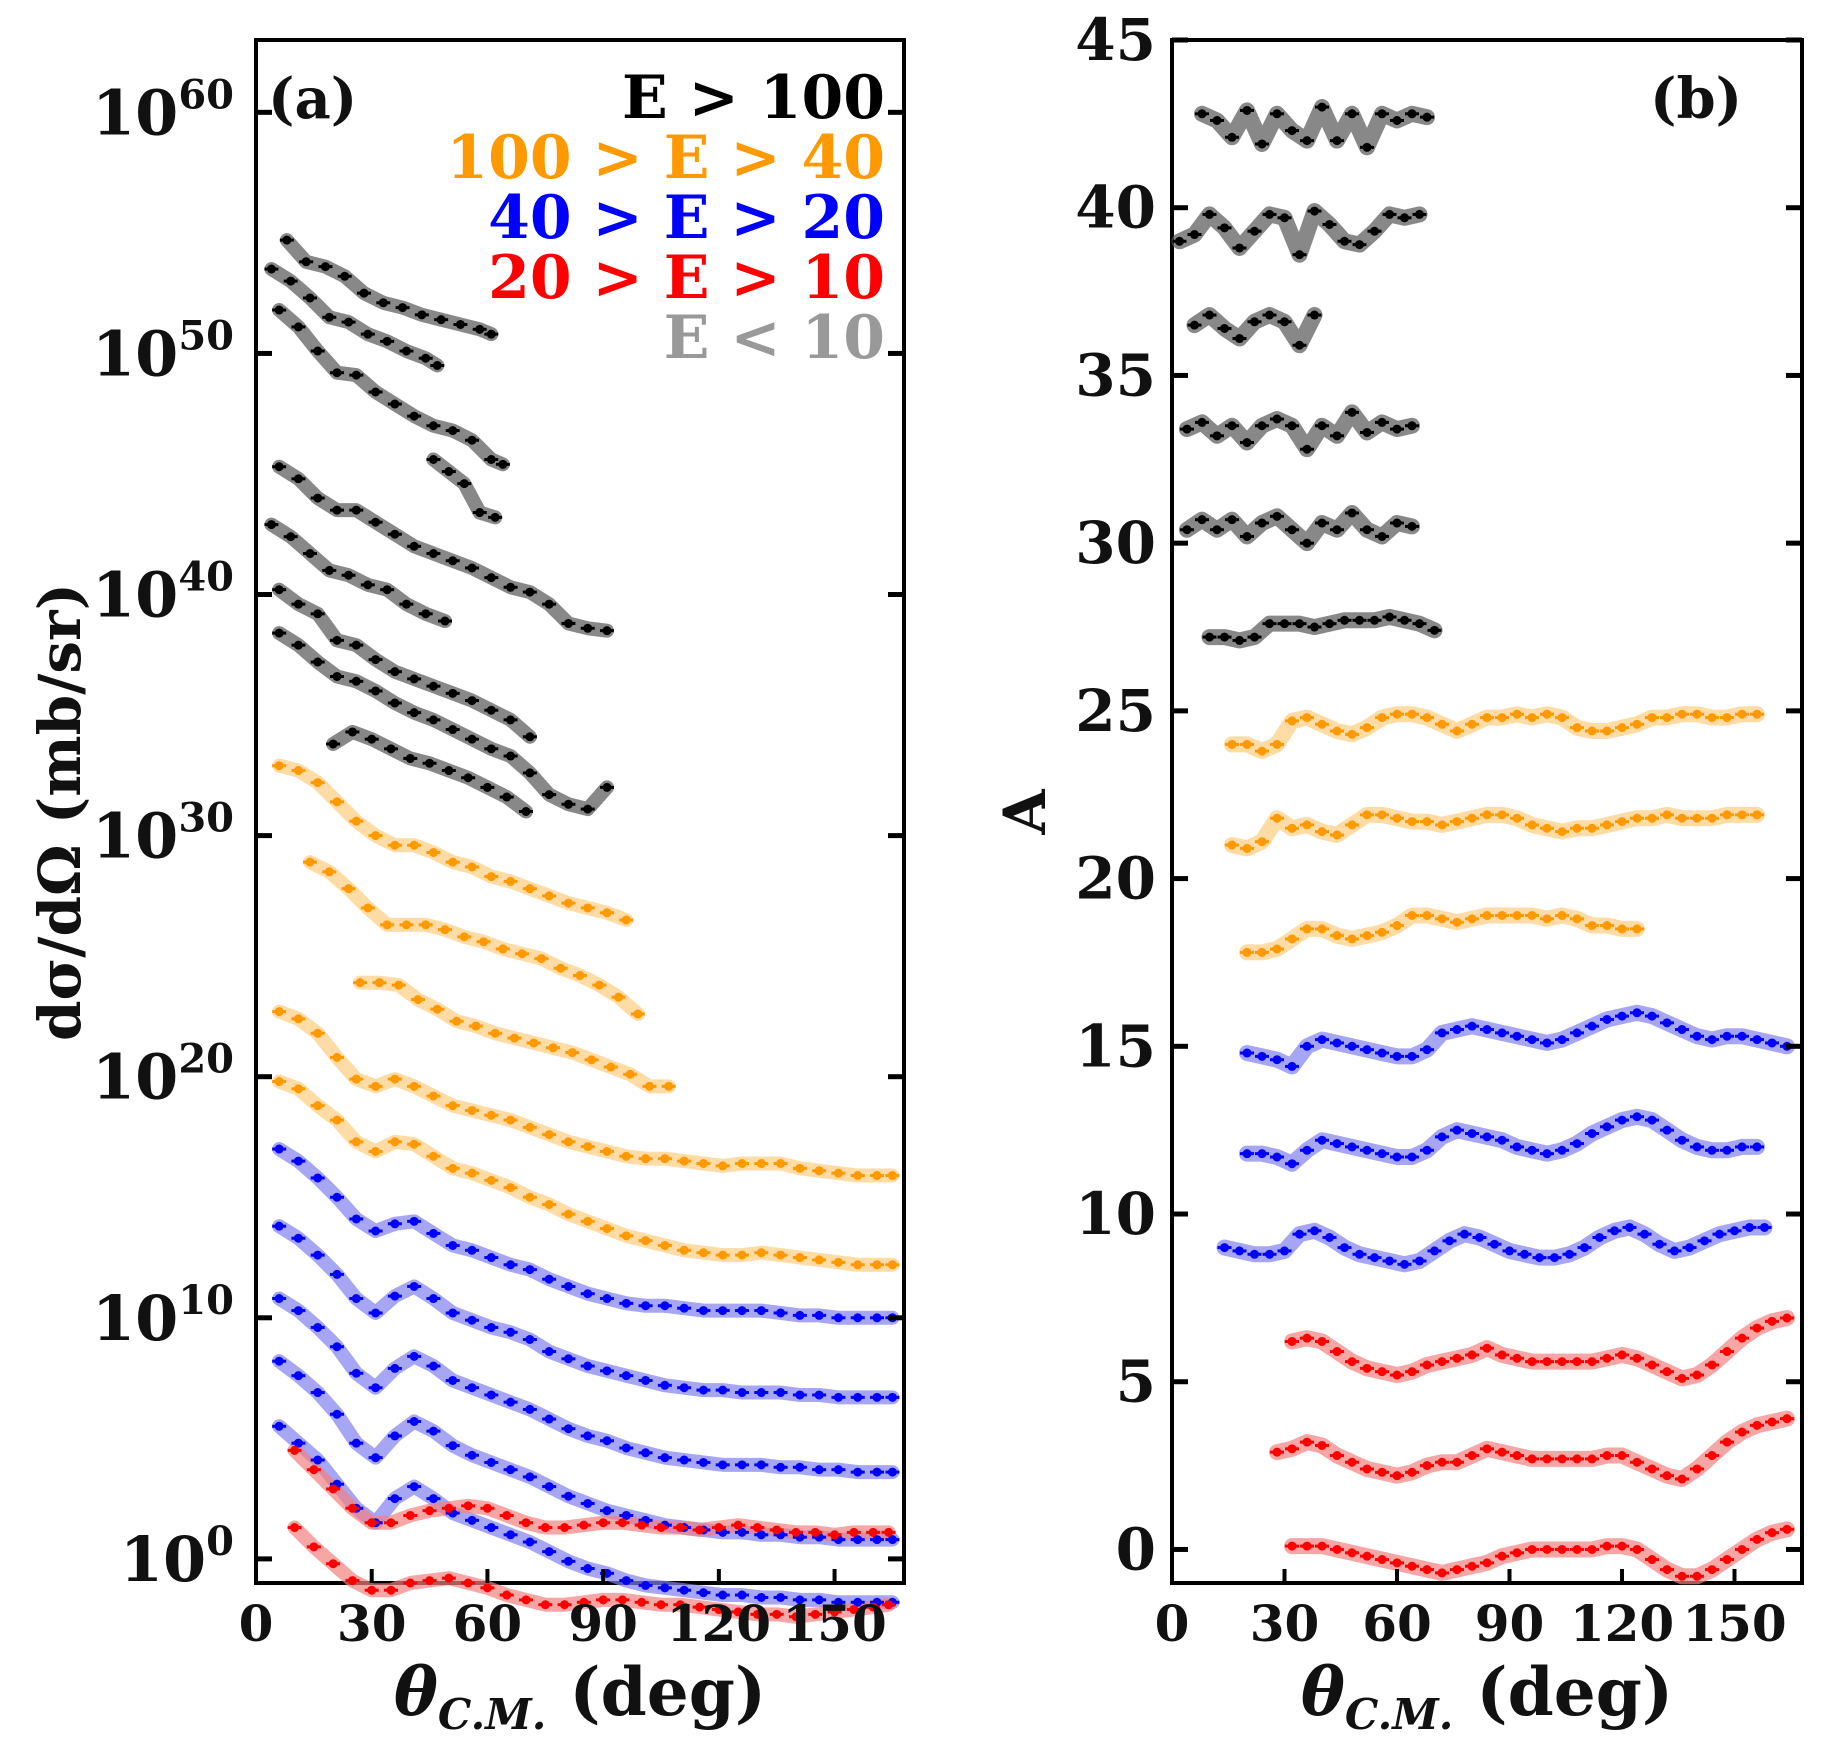 This screenshot has height=1750, width=1821. I want to click on panel-a-ytick-label: 1060, so click(163, 110).